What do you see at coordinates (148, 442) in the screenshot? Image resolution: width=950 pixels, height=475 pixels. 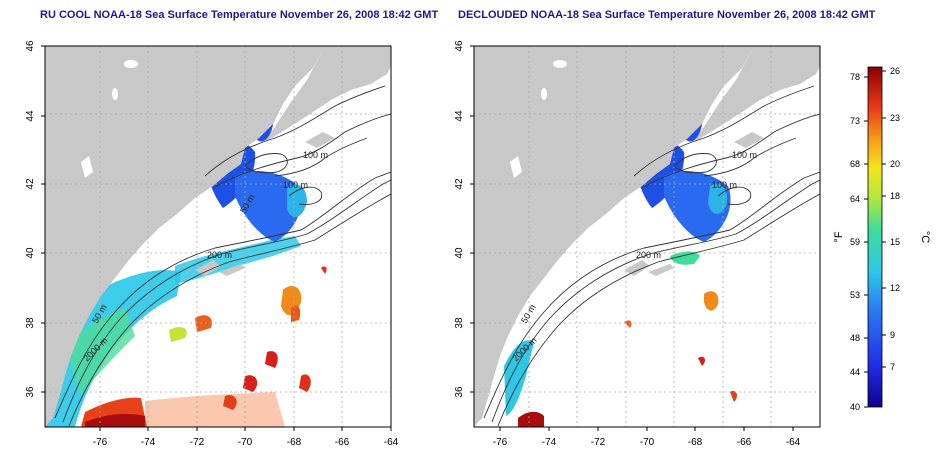 I see `left-x-tick: -74` at bounding box center [148, 442].